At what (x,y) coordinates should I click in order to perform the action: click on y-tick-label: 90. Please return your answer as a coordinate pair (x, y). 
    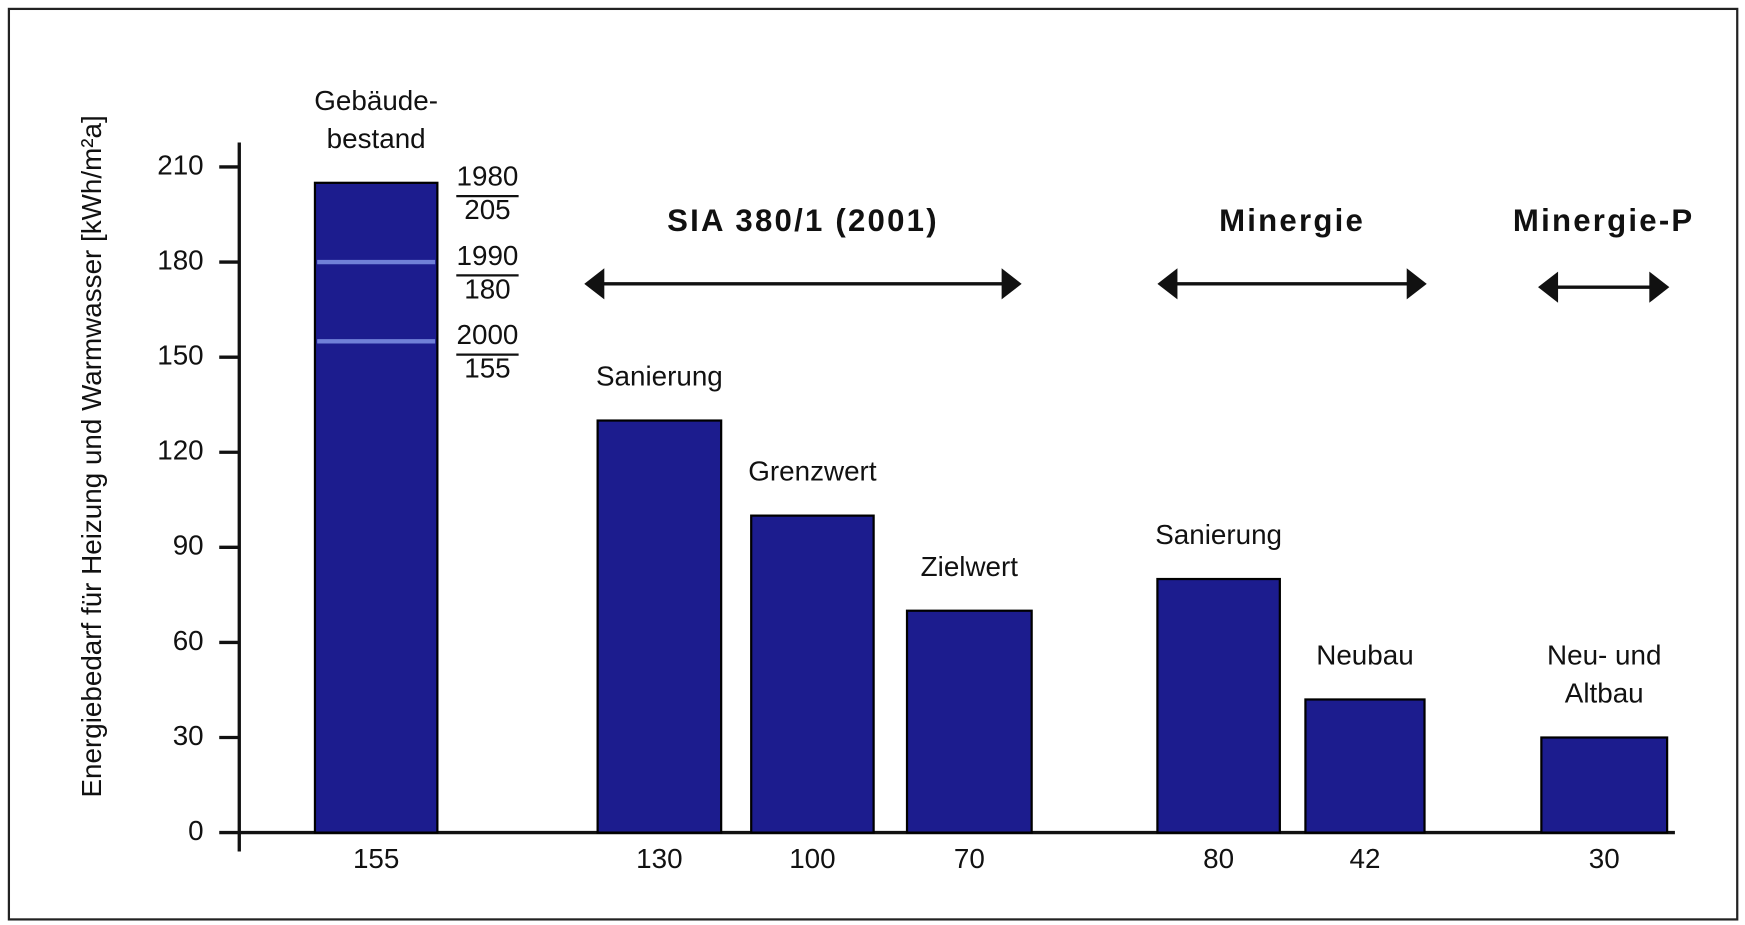
    Looking at the image, I should click on (188, 545).